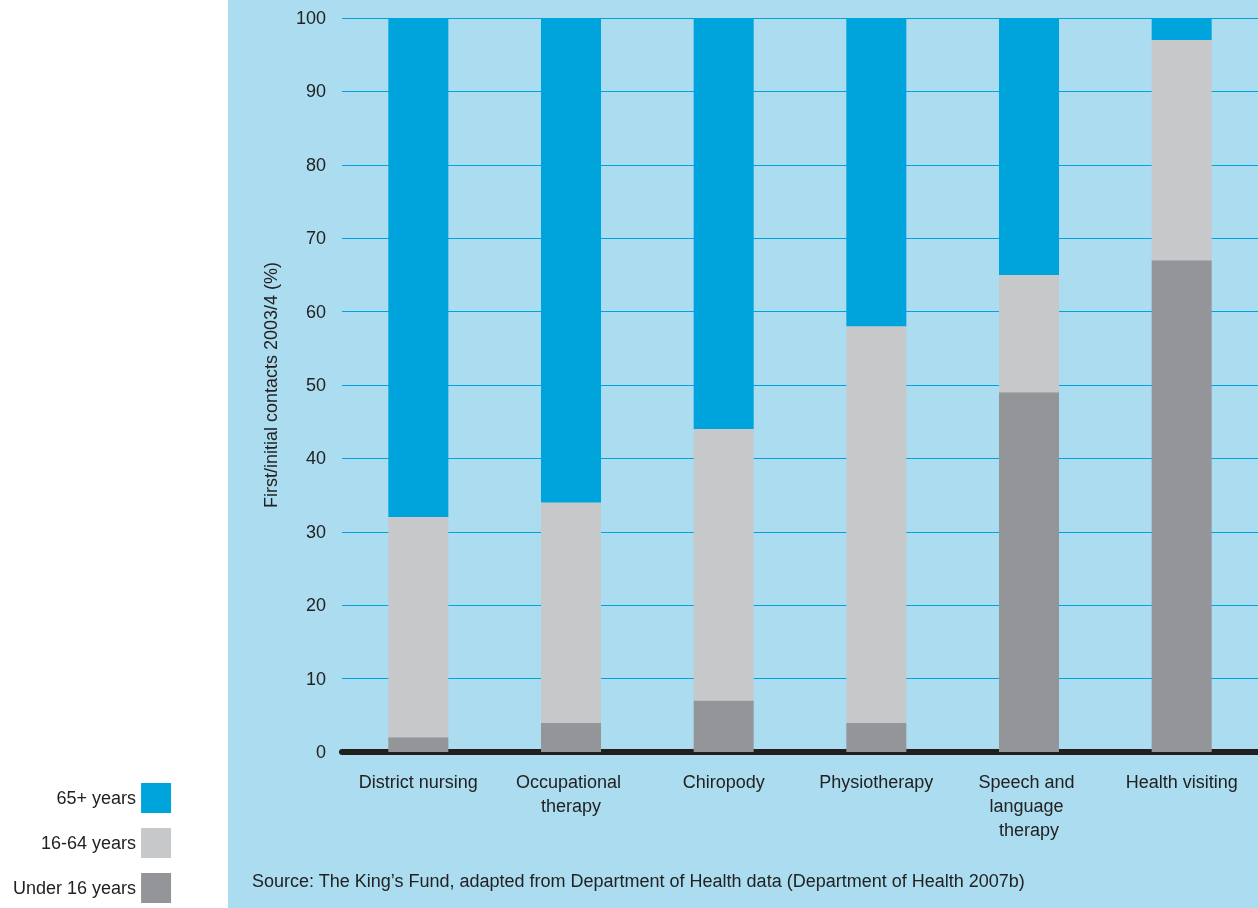 Image resolution: width=1258 pixels, height=908 pixels. Describe the element at coordinates (271, 385) in the screenshot. I see `y-axis-title: First/initial contacts 2003/4 (%)` at that location.